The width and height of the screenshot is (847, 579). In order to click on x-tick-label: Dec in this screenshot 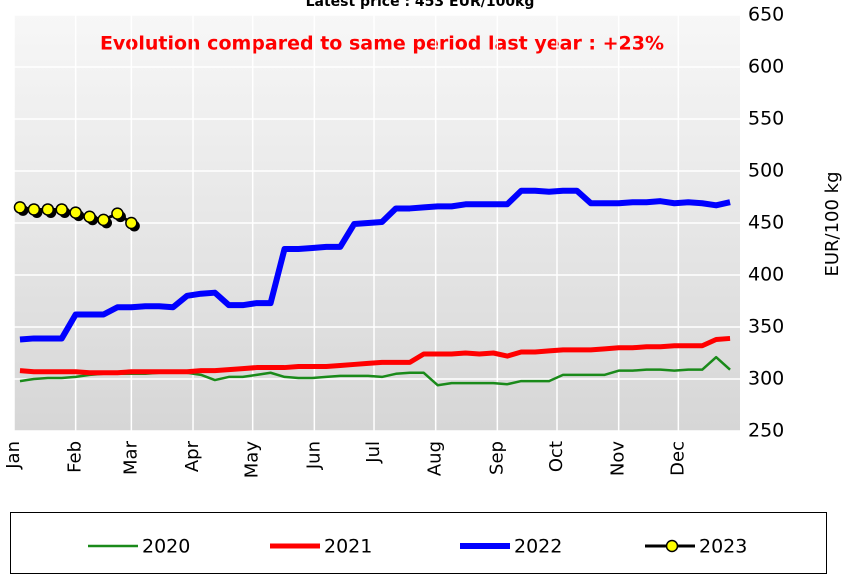, I will do `click(677, 458)`.